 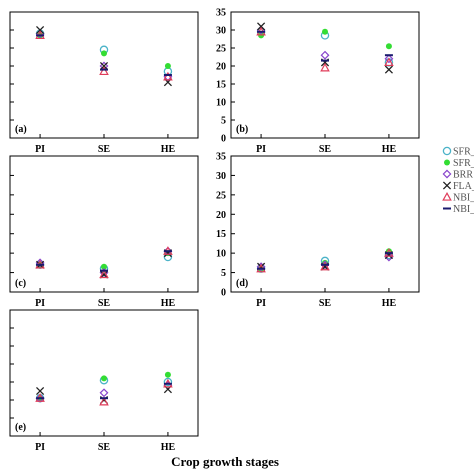 I want to click on chart-panel: PI SE HE (a), so click(x=104, y=83).